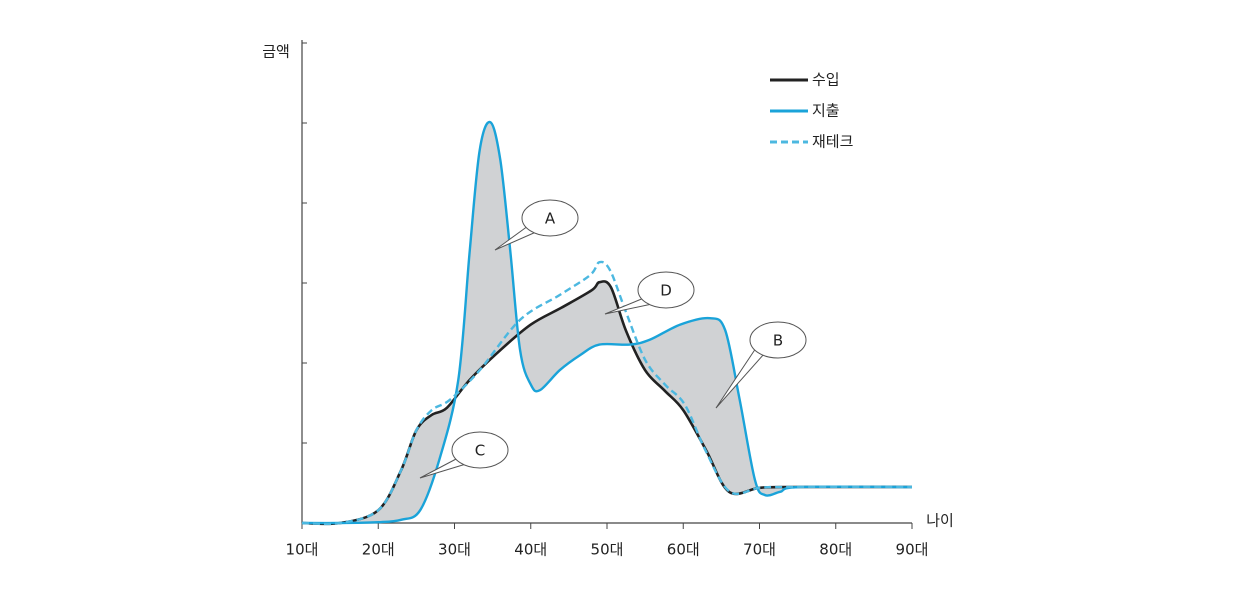  What do you see at coordinates (832, 142) in the screenshot?
I see `legend-label: 재테크` at bounding box center [832, 142].